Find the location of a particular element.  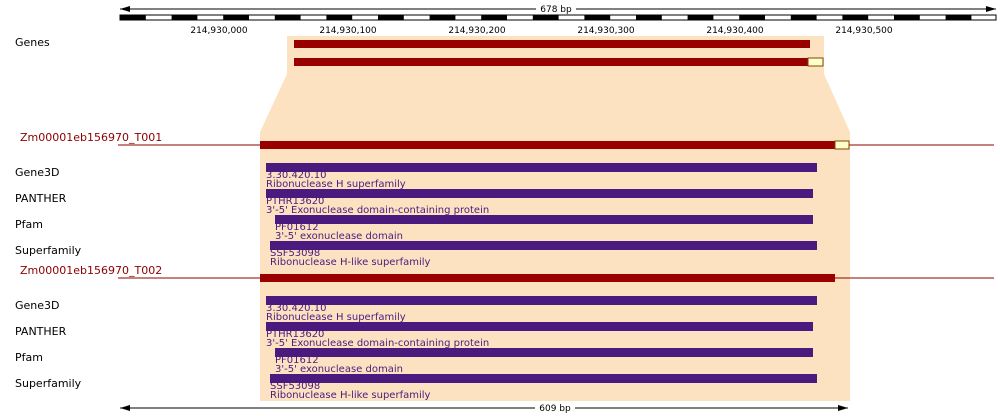

gene-bar-utr is located at coordinates (815, 62).